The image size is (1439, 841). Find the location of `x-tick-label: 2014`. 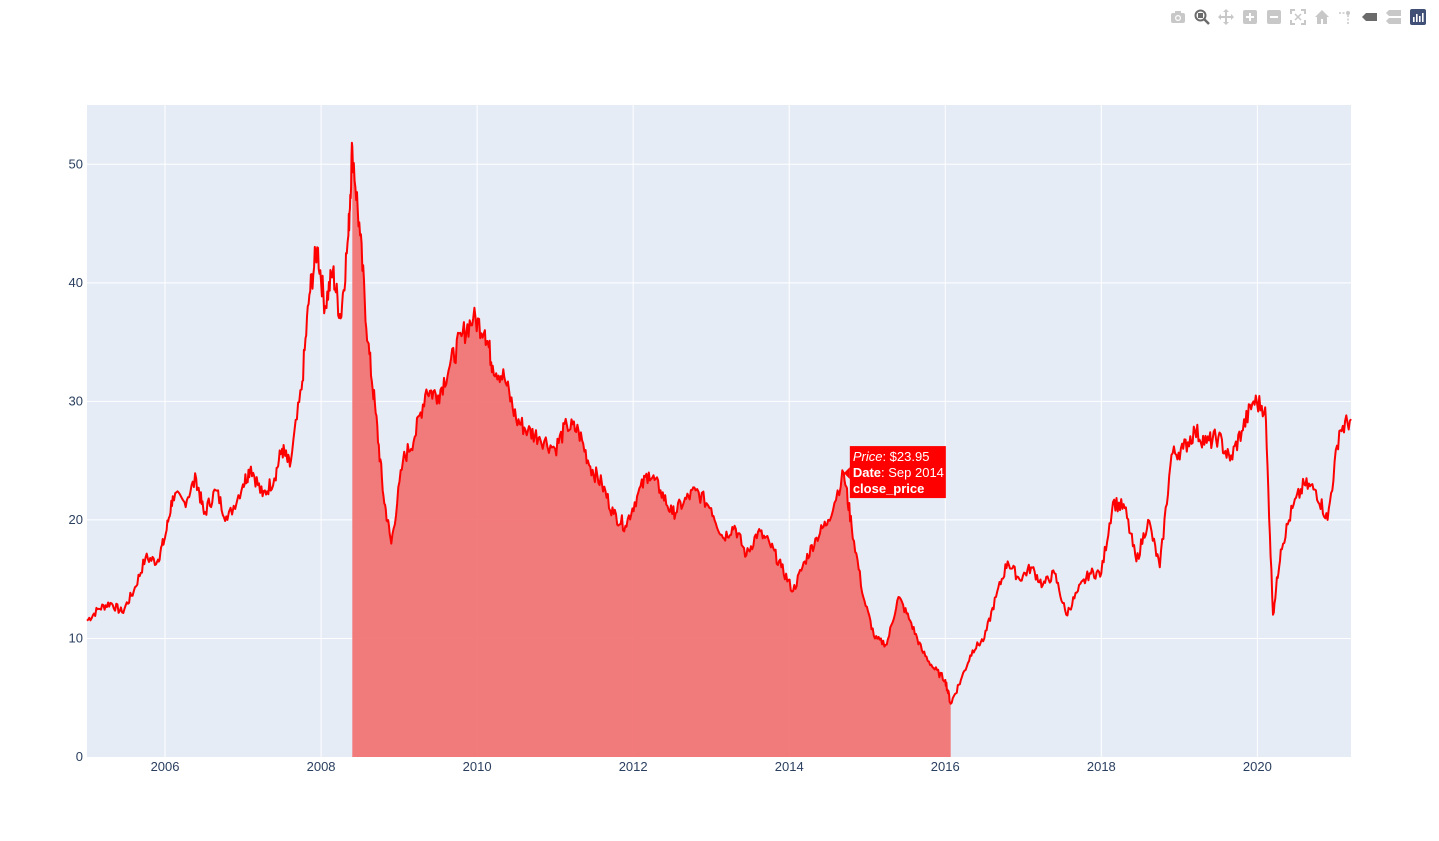

x-tick-label: 2014 is located at coordinates (789, 766).